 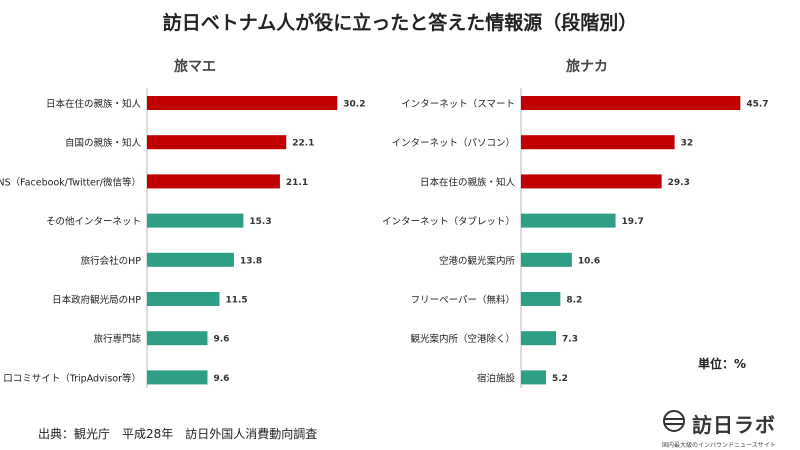 I want to click on unit-label: 単位：%, so click(x=722, y=364).